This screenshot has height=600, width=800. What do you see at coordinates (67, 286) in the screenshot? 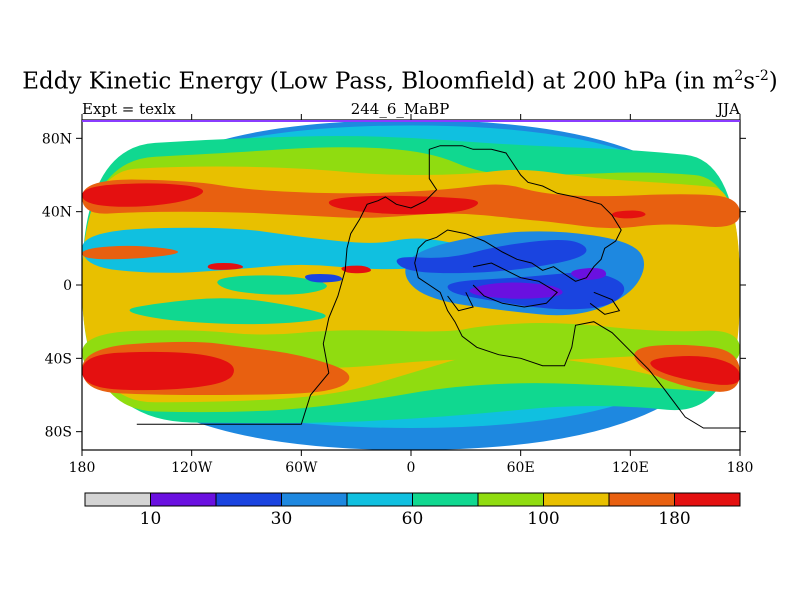
I see `y-tick-label: 0` at bounding box center [67, 286].